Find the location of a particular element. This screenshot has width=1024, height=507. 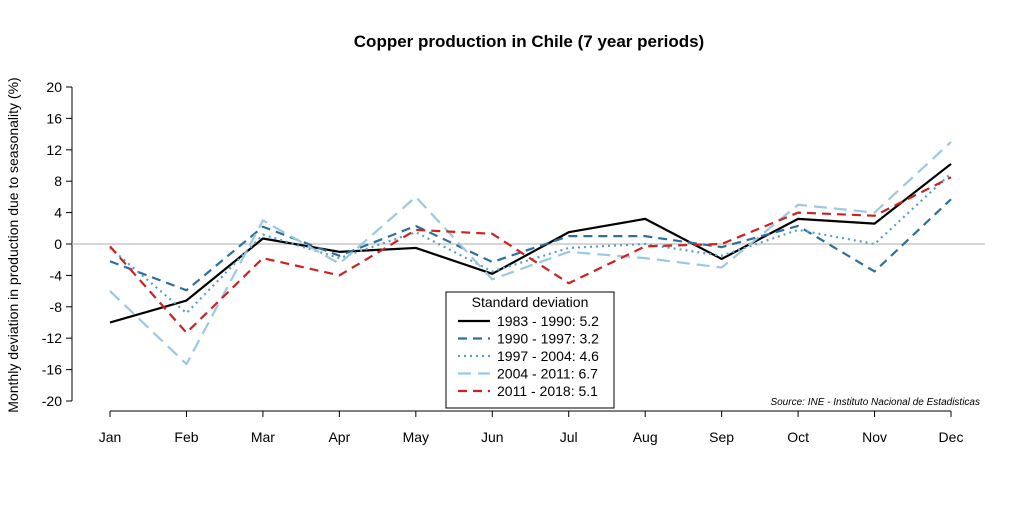

x-tick-label: May is located at coordinates (416, 437).